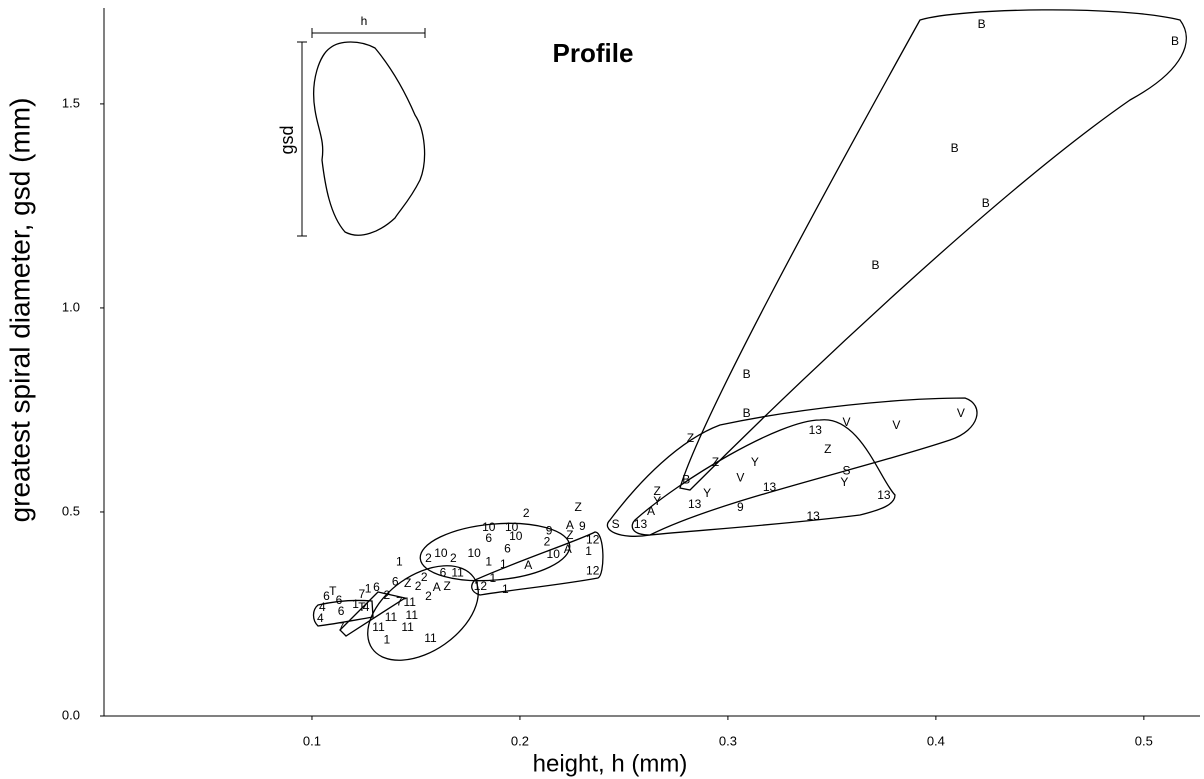  Describe the element at coordinates (364, 21) in the screenshot. I see `inset-label: h` at that location.